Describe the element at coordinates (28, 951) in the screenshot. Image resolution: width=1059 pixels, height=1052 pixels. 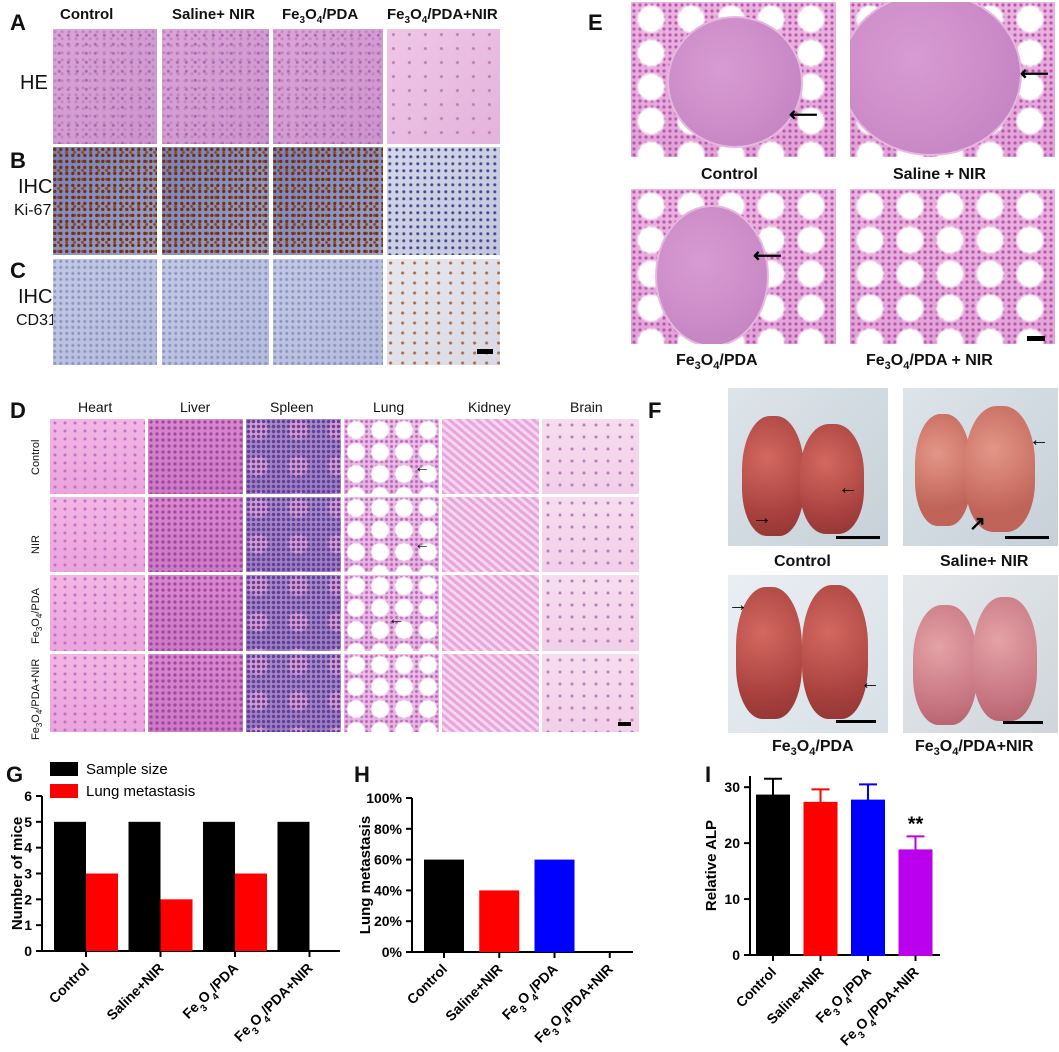
I see `y-tick-label: 0` at that location.